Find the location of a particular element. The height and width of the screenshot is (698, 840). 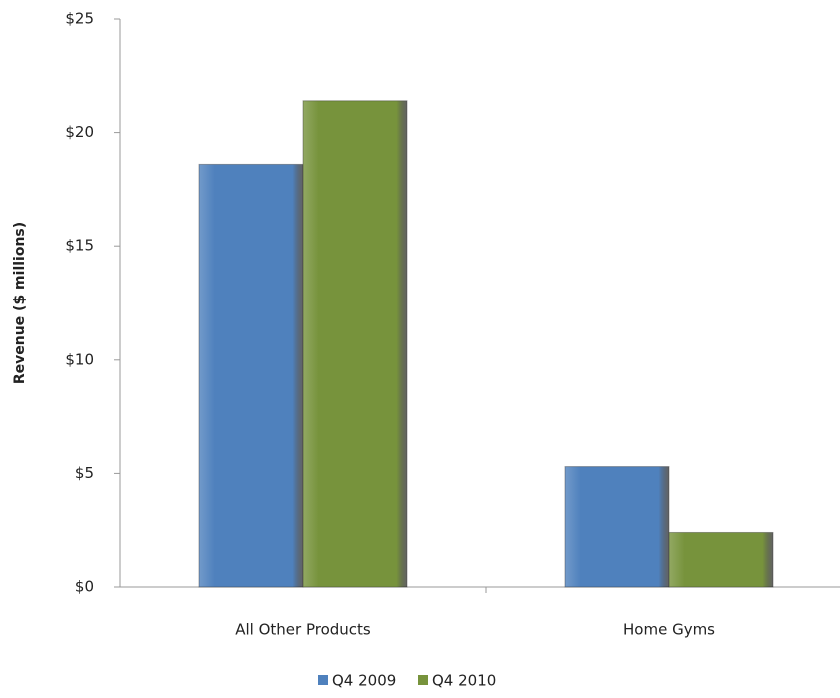

y-tick-label: $25 is located at coordinates (79, 19).